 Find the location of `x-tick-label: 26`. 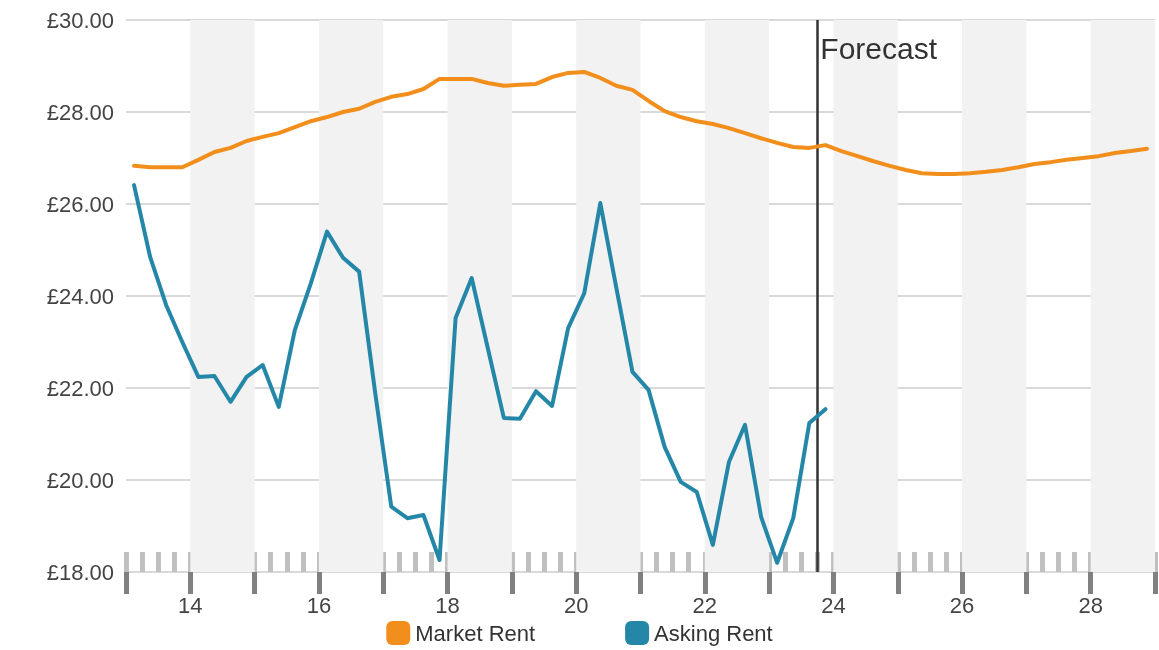

x-tick-label: 26 is located at coordinates (962, 605).